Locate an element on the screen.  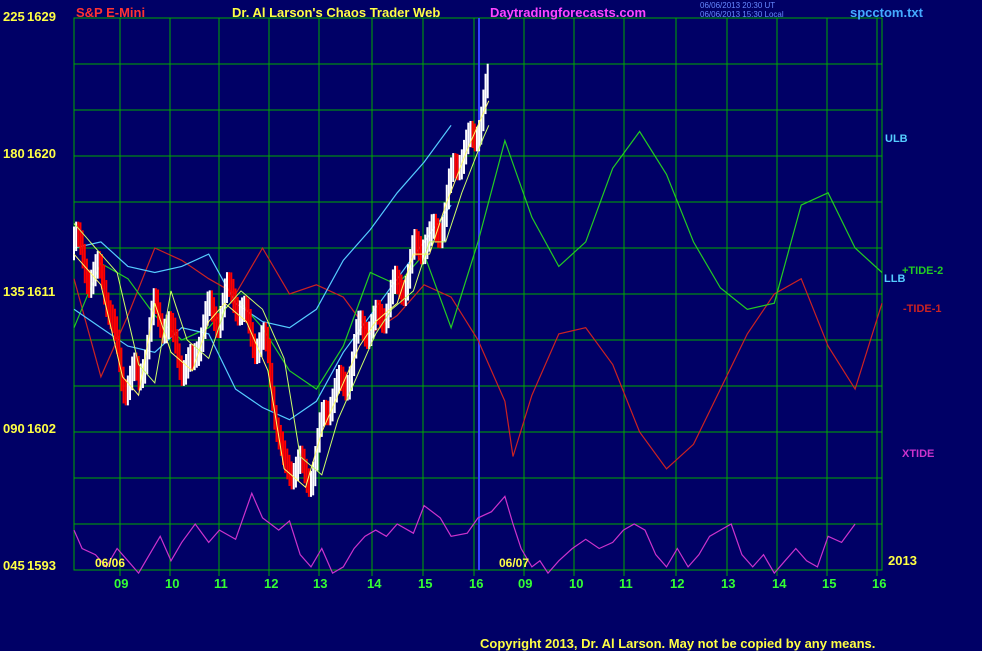
y-price: 1611 is located at coordinates (41, 291).